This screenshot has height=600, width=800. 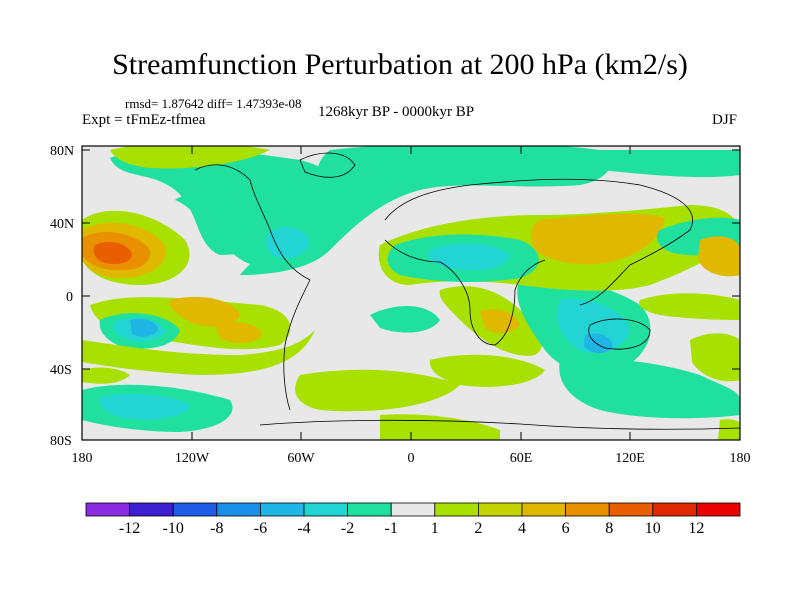 What do you see at coordinates (69, 297) in the screenshot?
I see `lat-tick-label: 0` at bounding box center [69, 297].